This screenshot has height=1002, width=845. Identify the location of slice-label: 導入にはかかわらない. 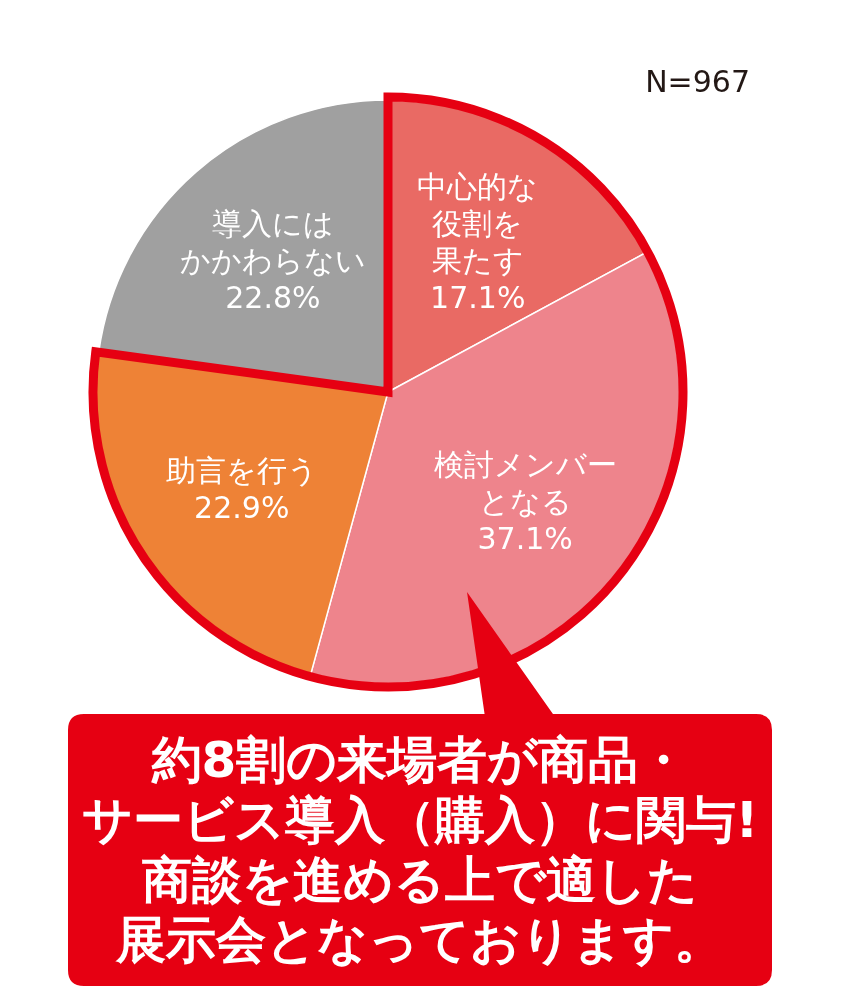
(272, 241).